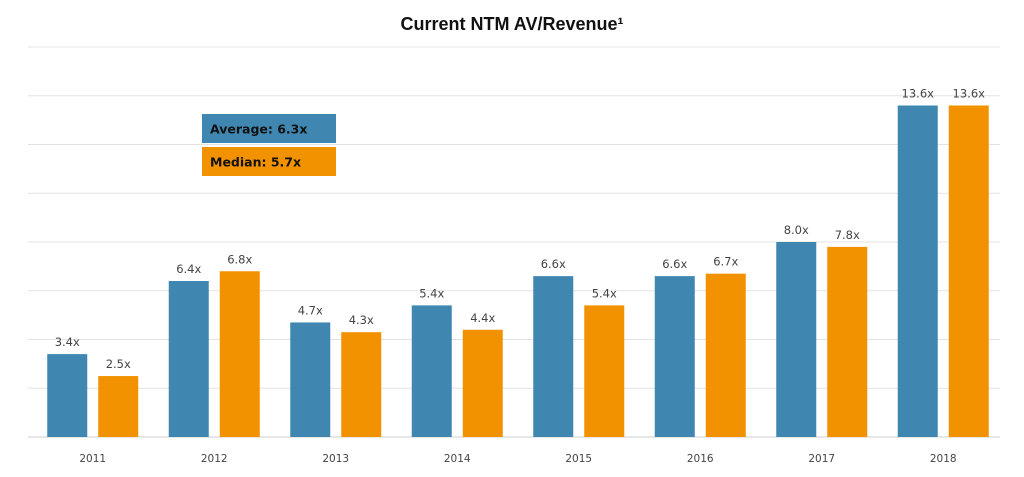 This screenshot has width=1024, height=477. Describe the element at coordinates (255, 162) in the screenshot. I see `annotation-text-2: Median: 5.7x` at that location.